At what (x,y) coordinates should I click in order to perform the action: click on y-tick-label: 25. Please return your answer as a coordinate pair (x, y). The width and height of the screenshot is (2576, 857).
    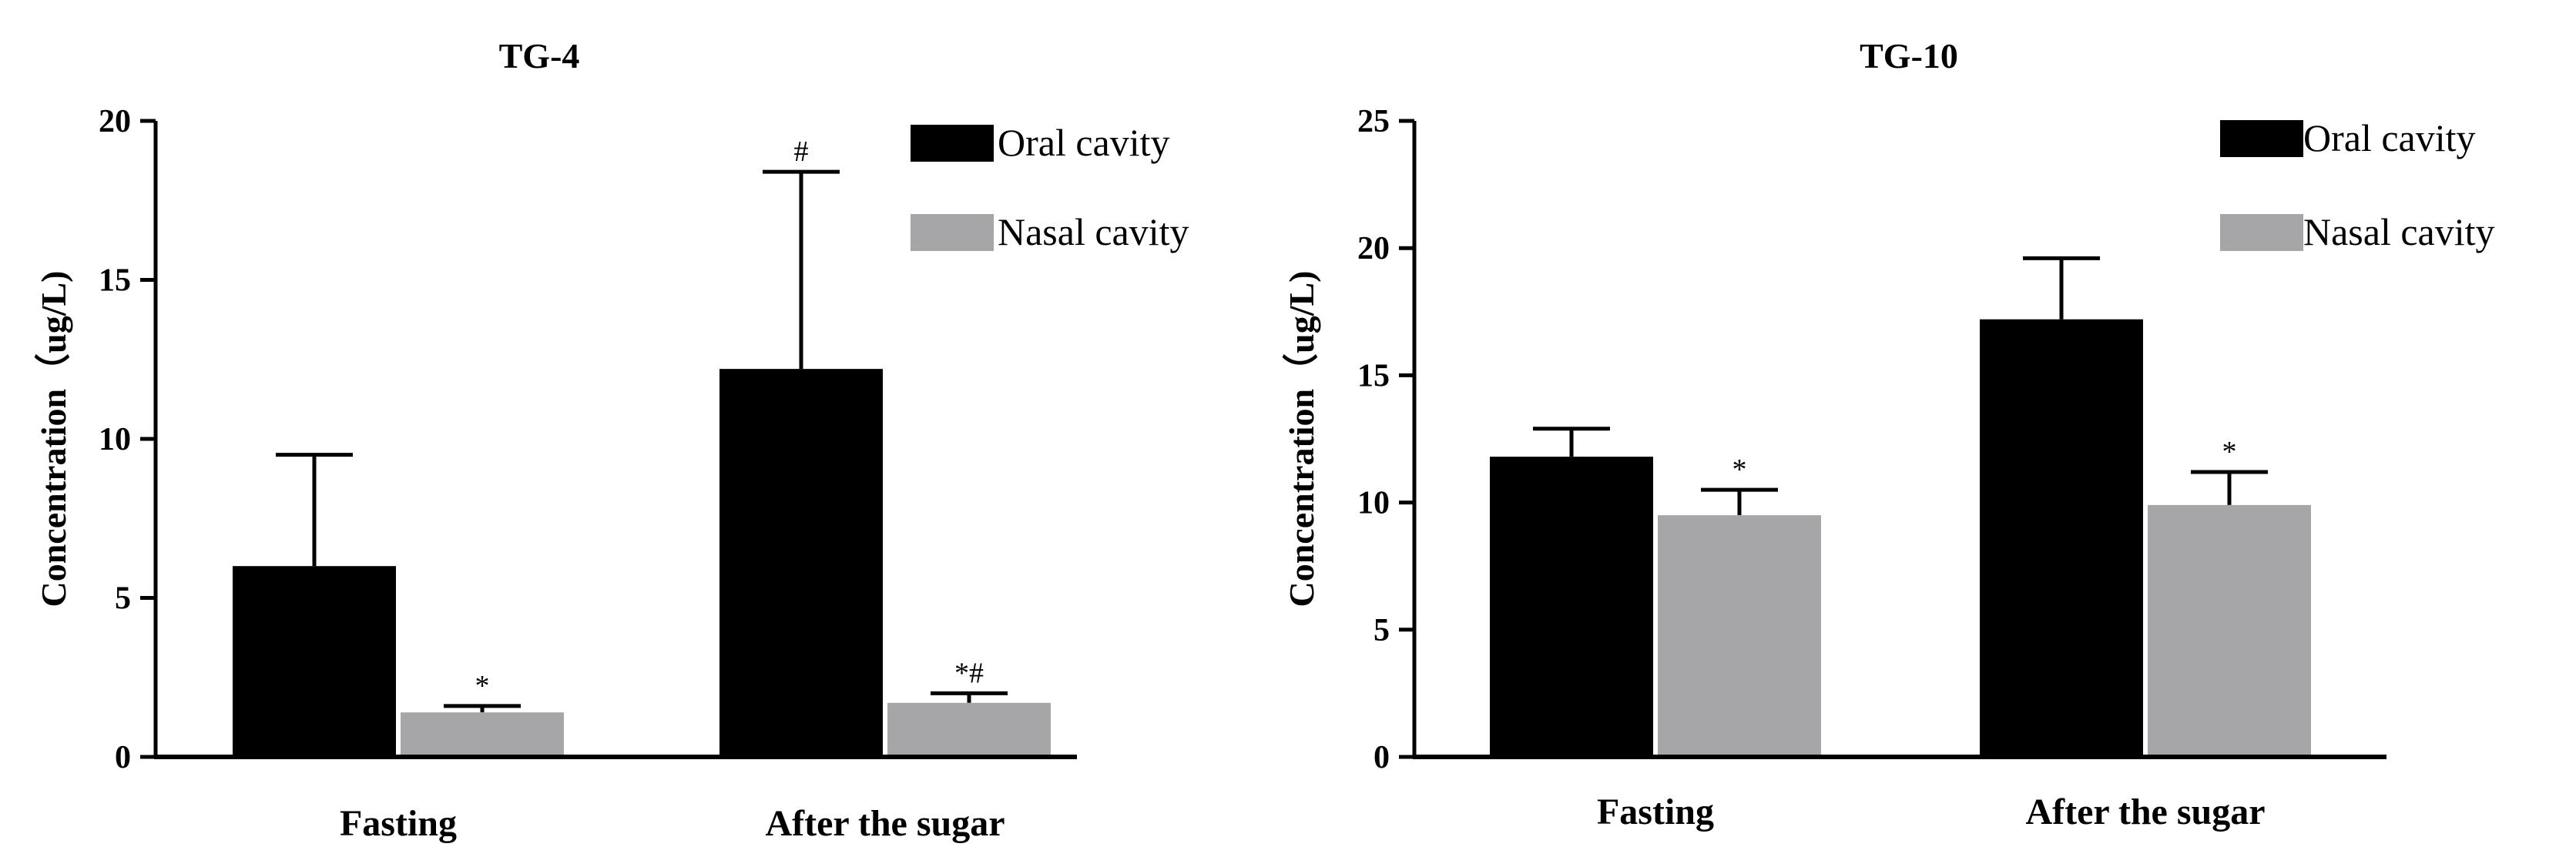
    Looking at the image, I should click on (1373, 121).